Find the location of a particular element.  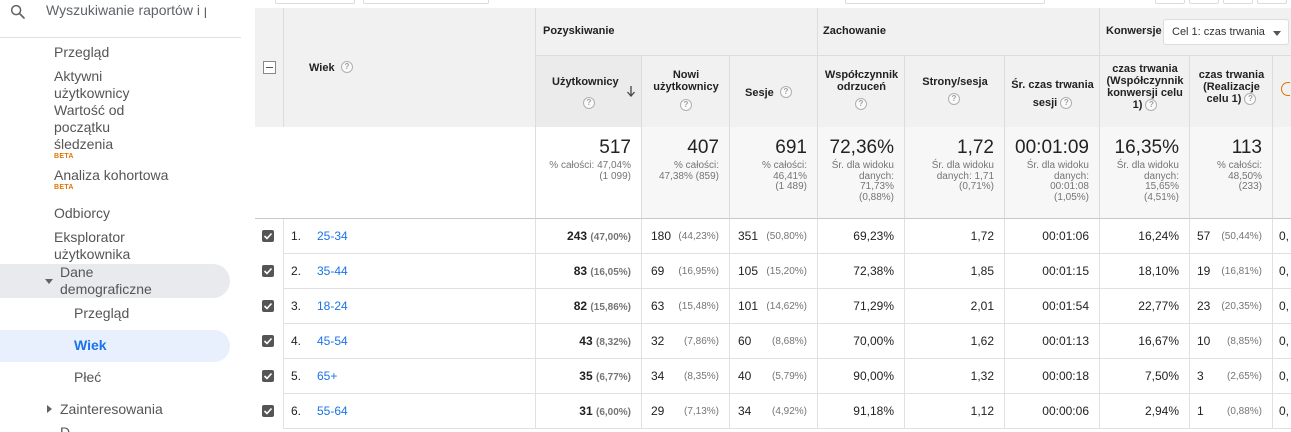

new-users-value: 180 is located at coordinates (661, 236).